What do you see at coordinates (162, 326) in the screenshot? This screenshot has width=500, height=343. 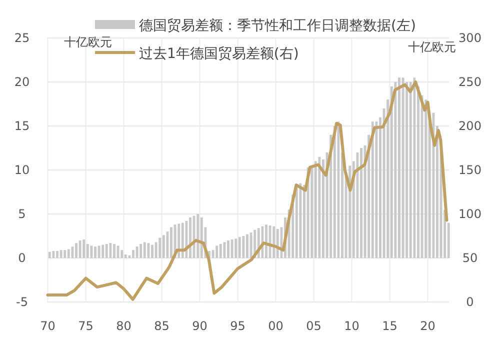 I see `x-tick-label: 85` at bounding box center [162, 326].